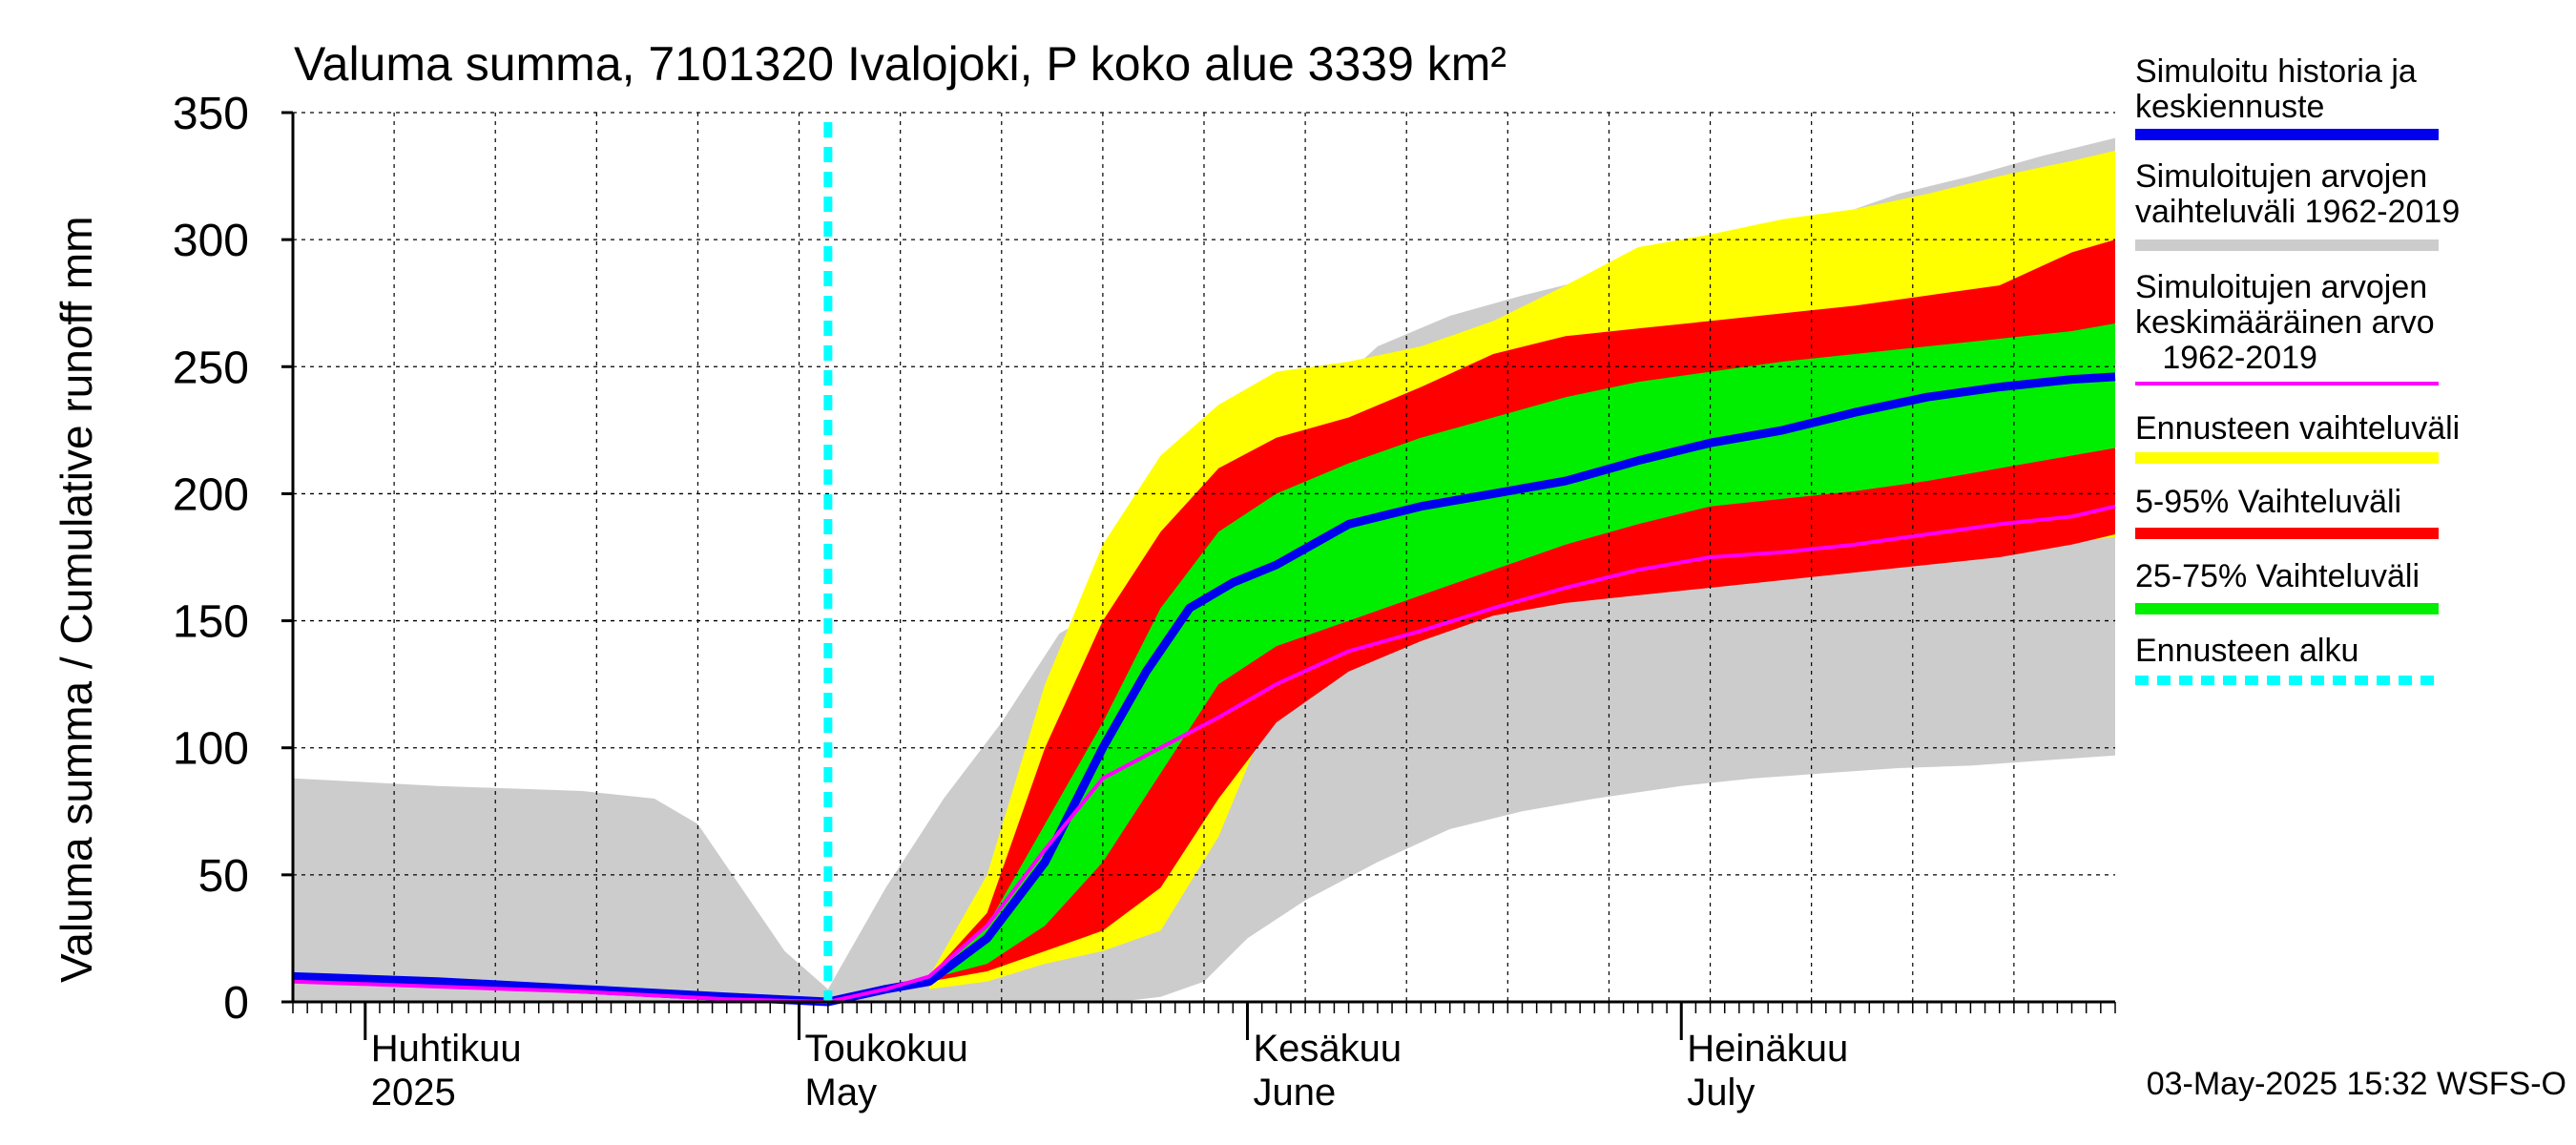 The height and width of the screenshot is (1145, 2576). I want to click on month-label-fi: Kesäkuu, so click(1327, 1049).